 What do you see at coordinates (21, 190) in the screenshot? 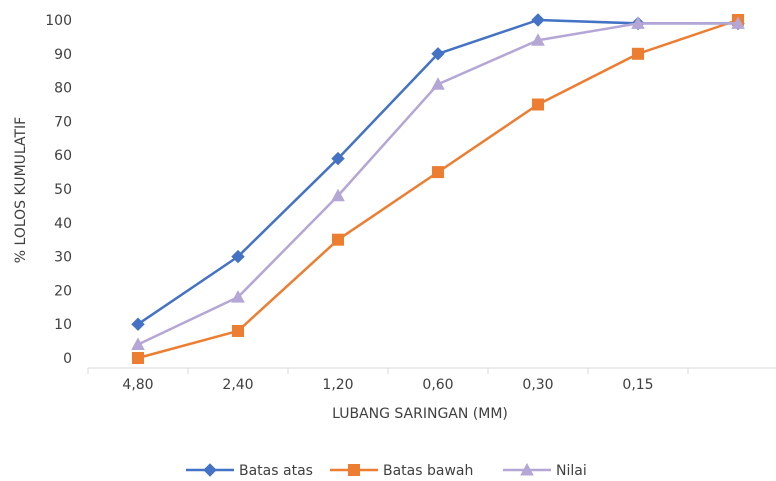
I see `y-axis-title: % LOLOS KUMULATIF` at bounding box center [21, 190].